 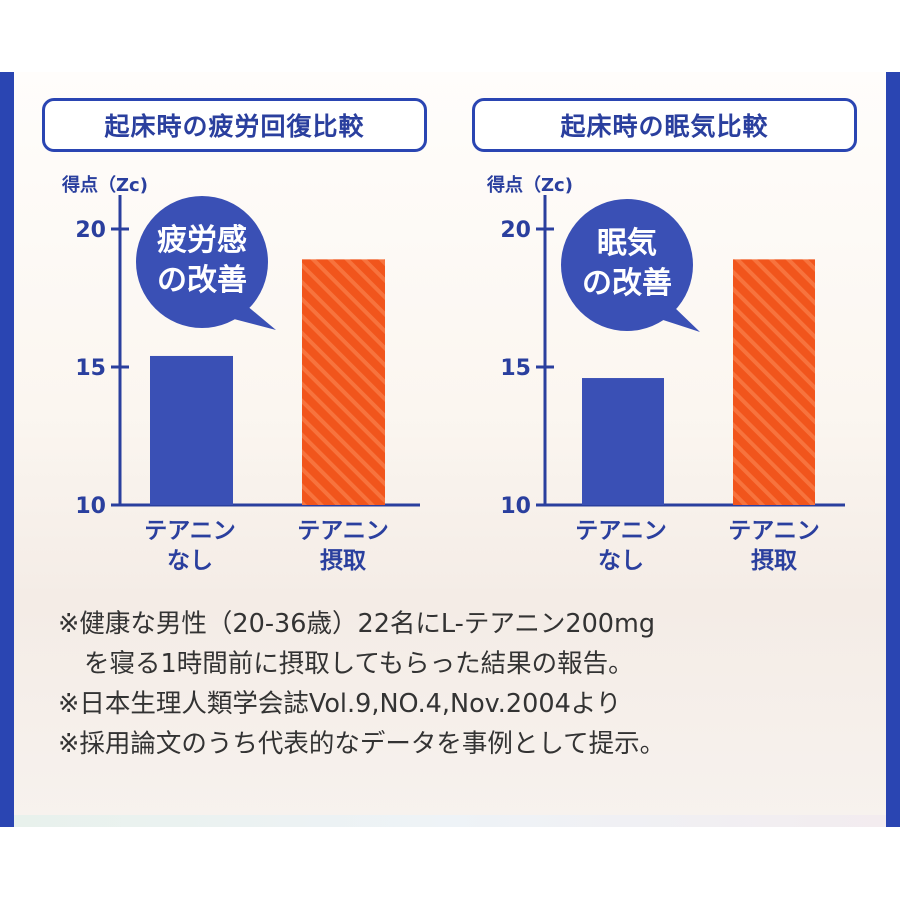 What do you see at coordinates (515, 506) in the screenshot?
I see `chart-2-tick-label-10: 10` at bounding box center [515, 506].